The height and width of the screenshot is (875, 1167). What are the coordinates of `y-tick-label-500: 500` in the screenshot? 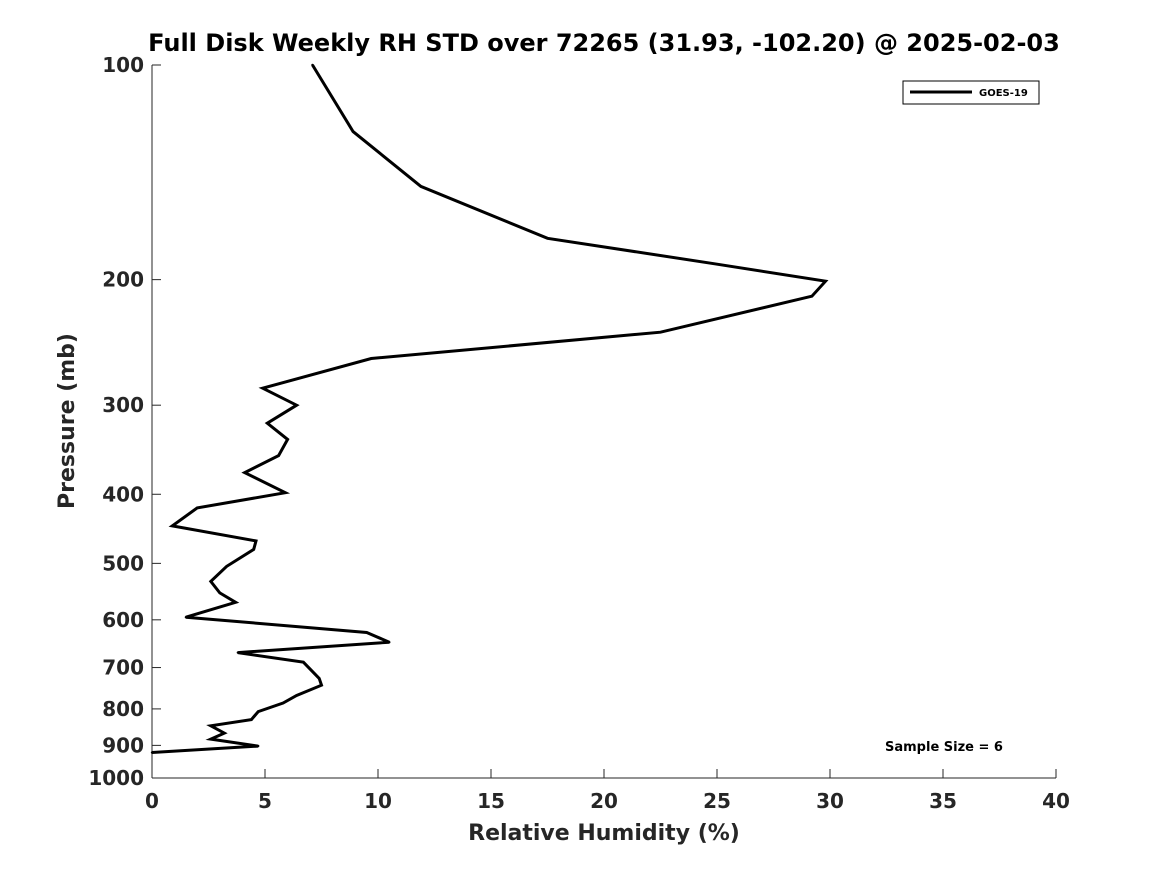 It's located at (123, 563).